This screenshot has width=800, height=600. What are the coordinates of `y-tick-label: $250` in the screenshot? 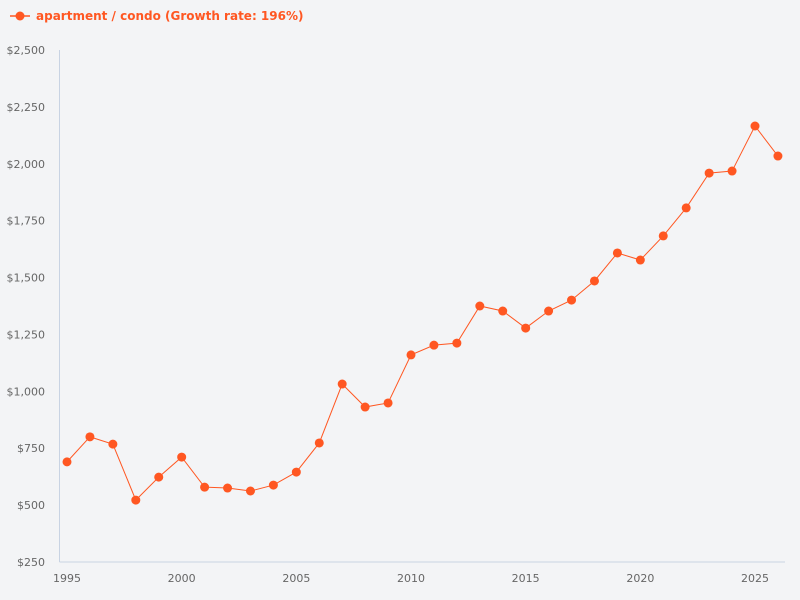 It's located at (31, 562).